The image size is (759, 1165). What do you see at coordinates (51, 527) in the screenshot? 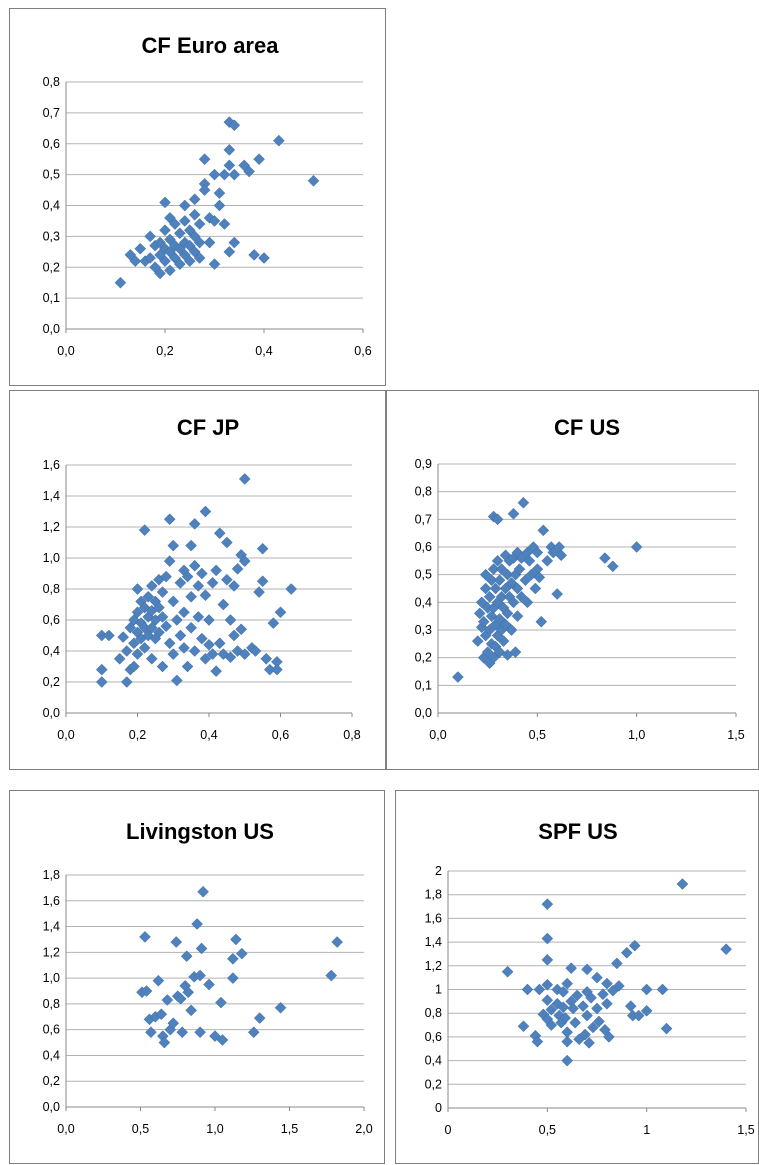
I see `y-tick-label: 1,2` at bounding box center [51, 527].